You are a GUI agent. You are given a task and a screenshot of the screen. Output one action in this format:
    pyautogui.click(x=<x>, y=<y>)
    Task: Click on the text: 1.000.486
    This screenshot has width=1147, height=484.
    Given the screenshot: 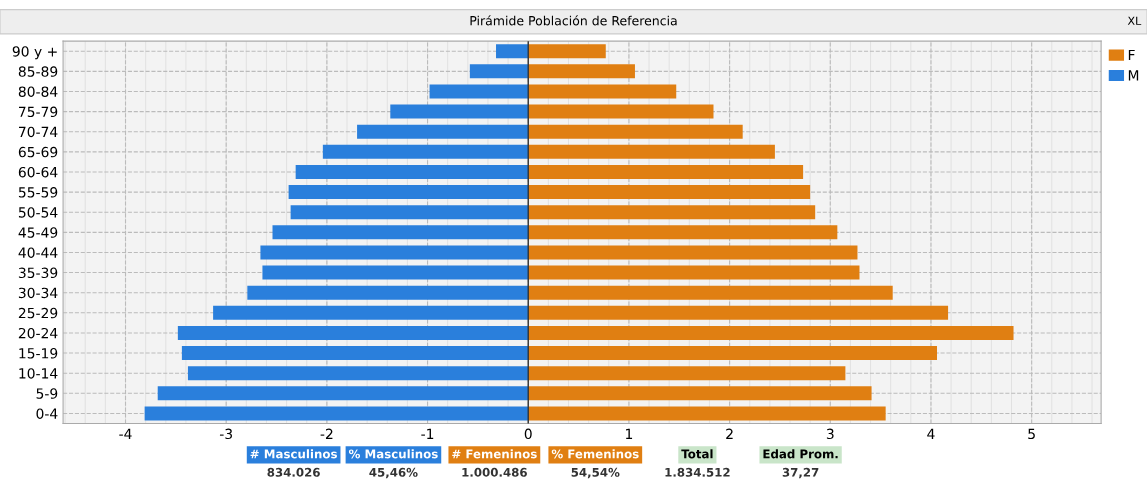 What is the action you would take?
    pyautogui.click(x=494, y=472)
    